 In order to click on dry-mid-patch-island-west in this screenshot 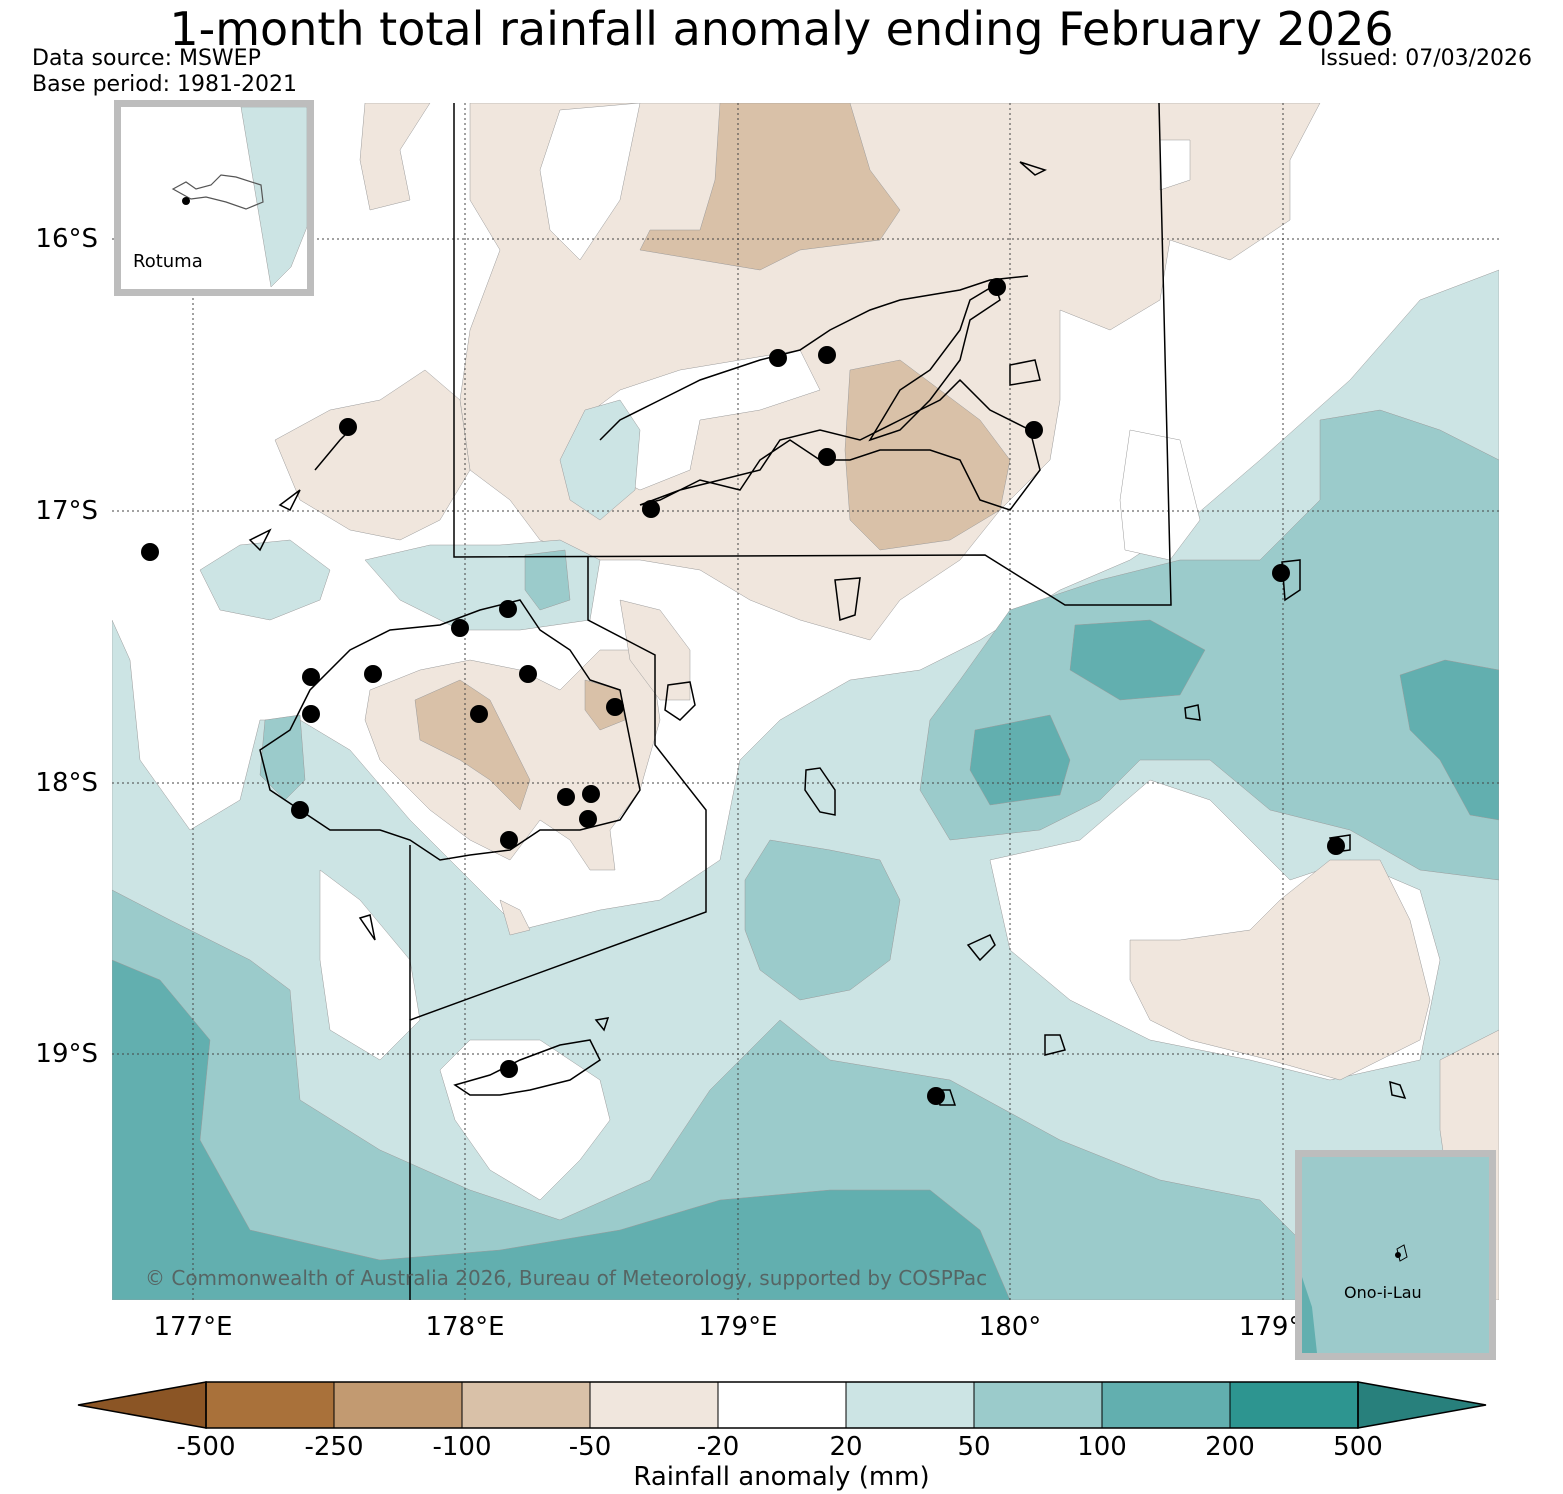, I will do `click(472, 745)`.